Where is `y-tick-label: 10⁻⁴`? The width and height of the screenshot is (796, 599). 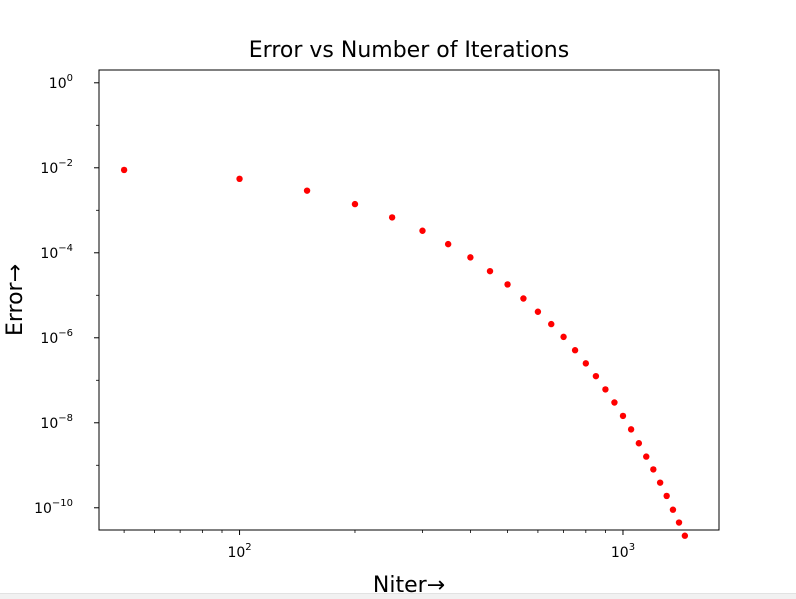
y-tick-label: 10⁻⁴ is located at coordinates (56, 252).